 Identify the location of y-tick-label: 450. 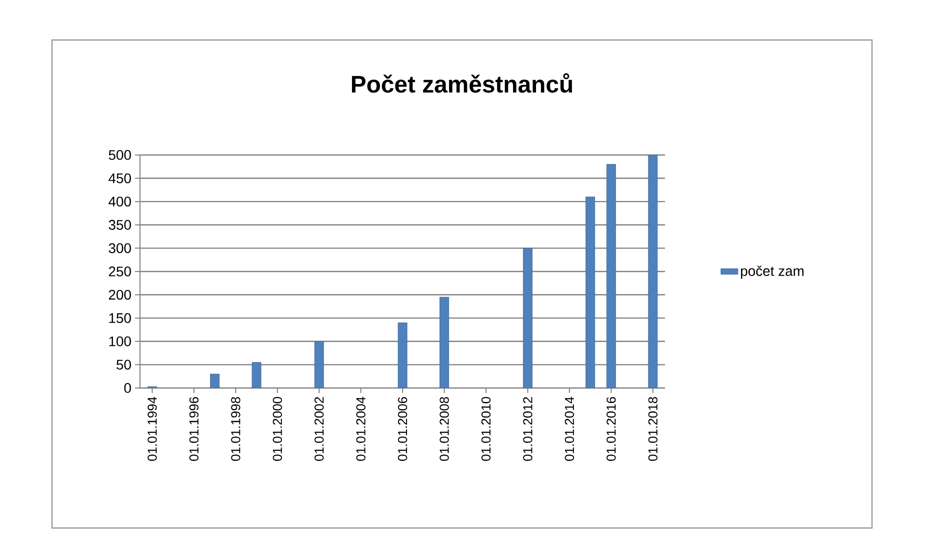
(119, 178).